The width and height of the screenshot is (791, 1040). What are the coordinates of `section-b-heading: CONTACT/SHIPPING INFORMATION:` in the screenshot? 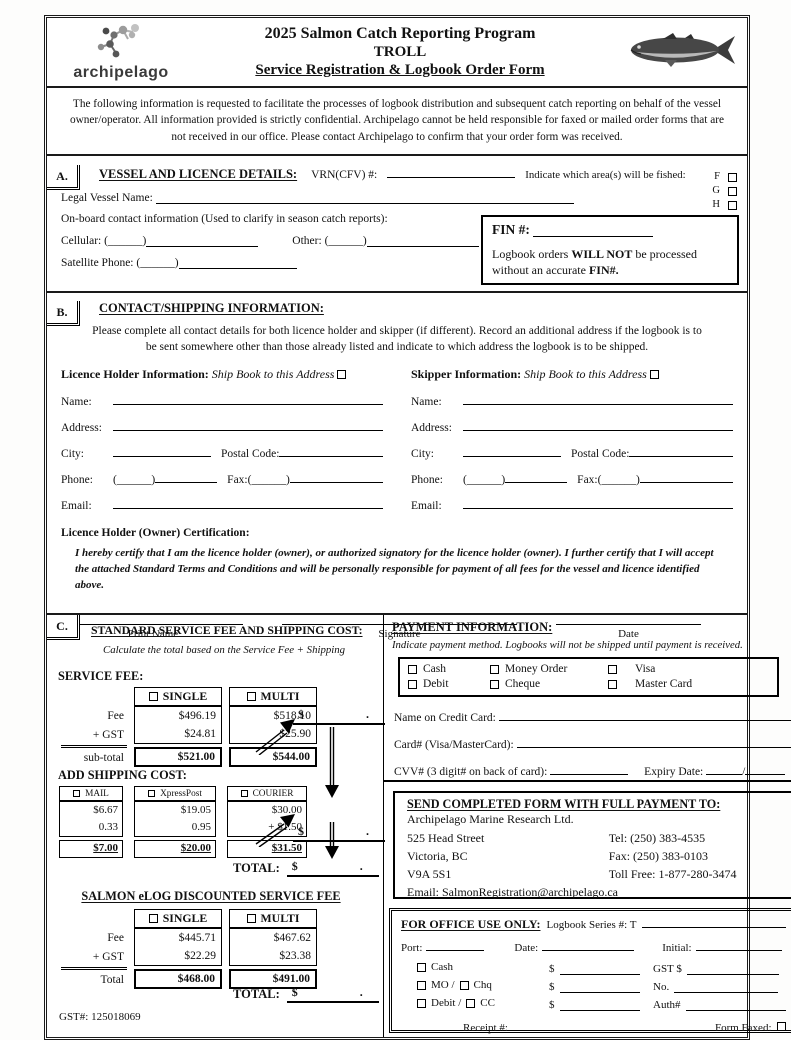 It's located at (211, 308).